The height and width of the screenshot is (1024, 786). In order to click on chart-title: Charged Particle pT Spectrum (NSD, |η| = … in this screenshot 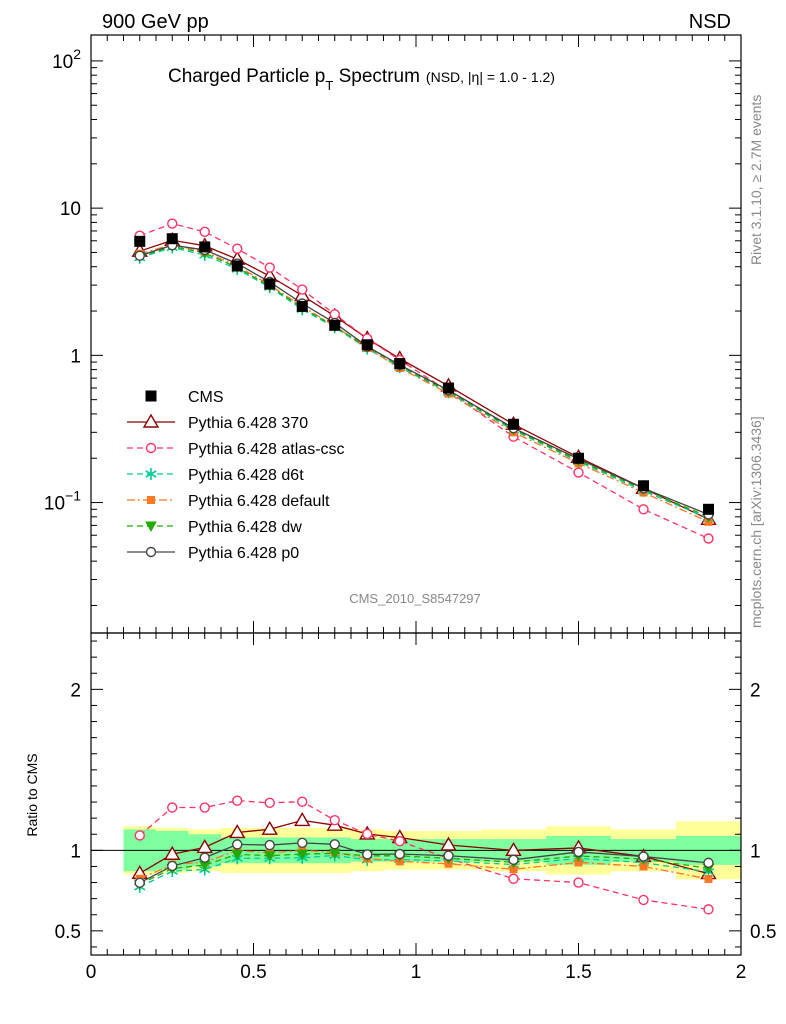, I will do `click(361, 79)`.